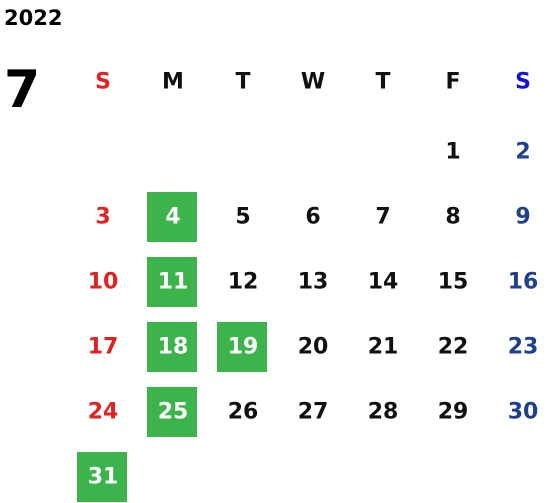 This screenshot has height=503, width=548. What do you see at coordinates (242, 217) in the screenshot?
I see `day-number: 5` at bounding box center [242, 217].